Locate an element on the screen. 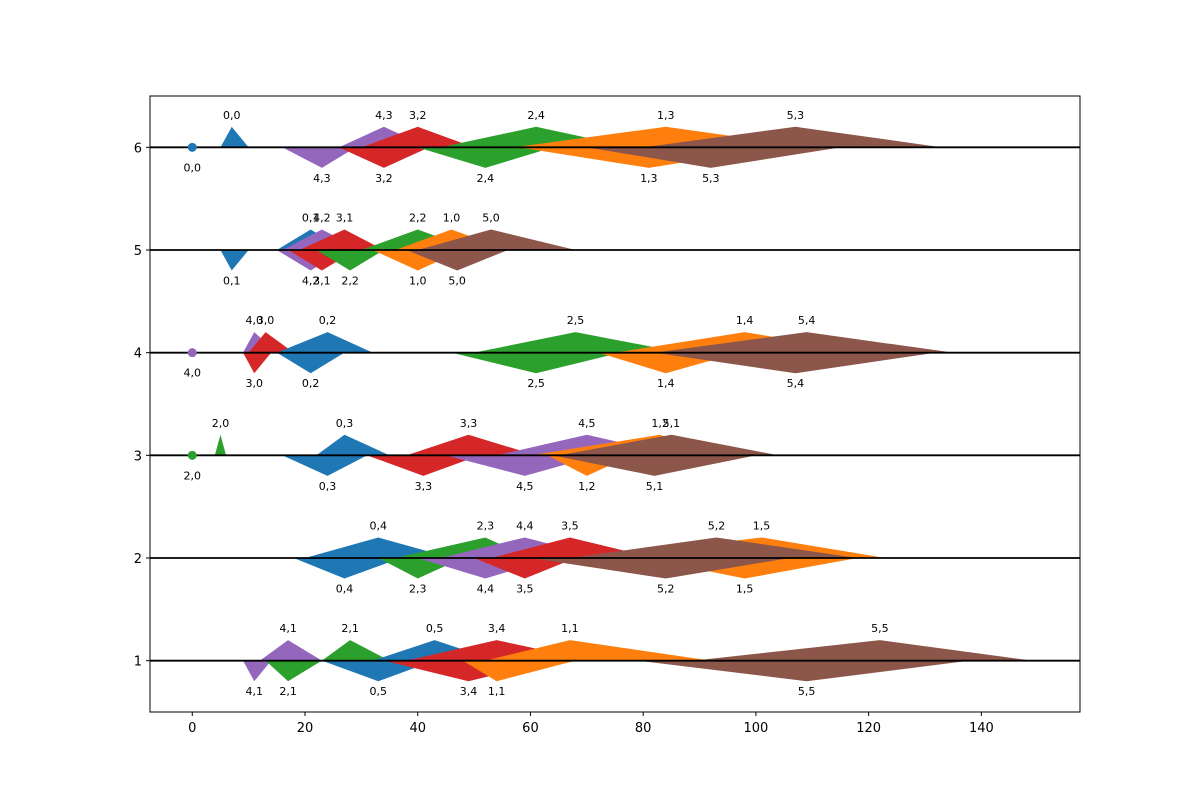 This screenshot has height=800, width=1200. point-label: 5,3 is located at coordinates (796, 115).